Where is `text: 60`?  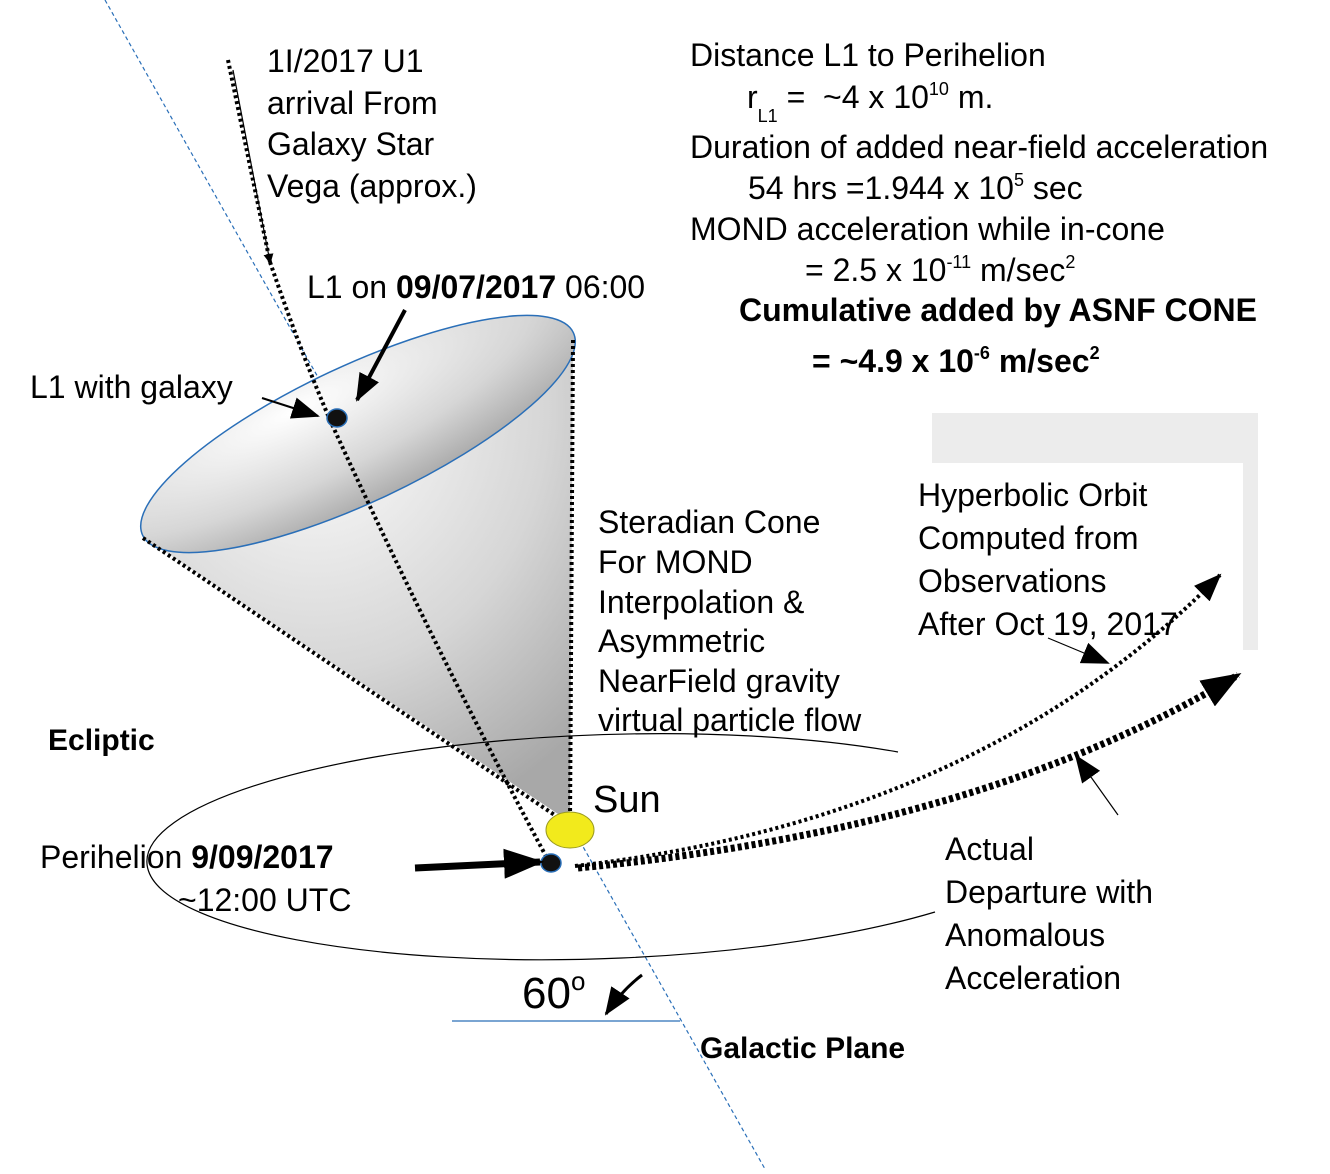 text: 60 is located at coordinates (546, 993).